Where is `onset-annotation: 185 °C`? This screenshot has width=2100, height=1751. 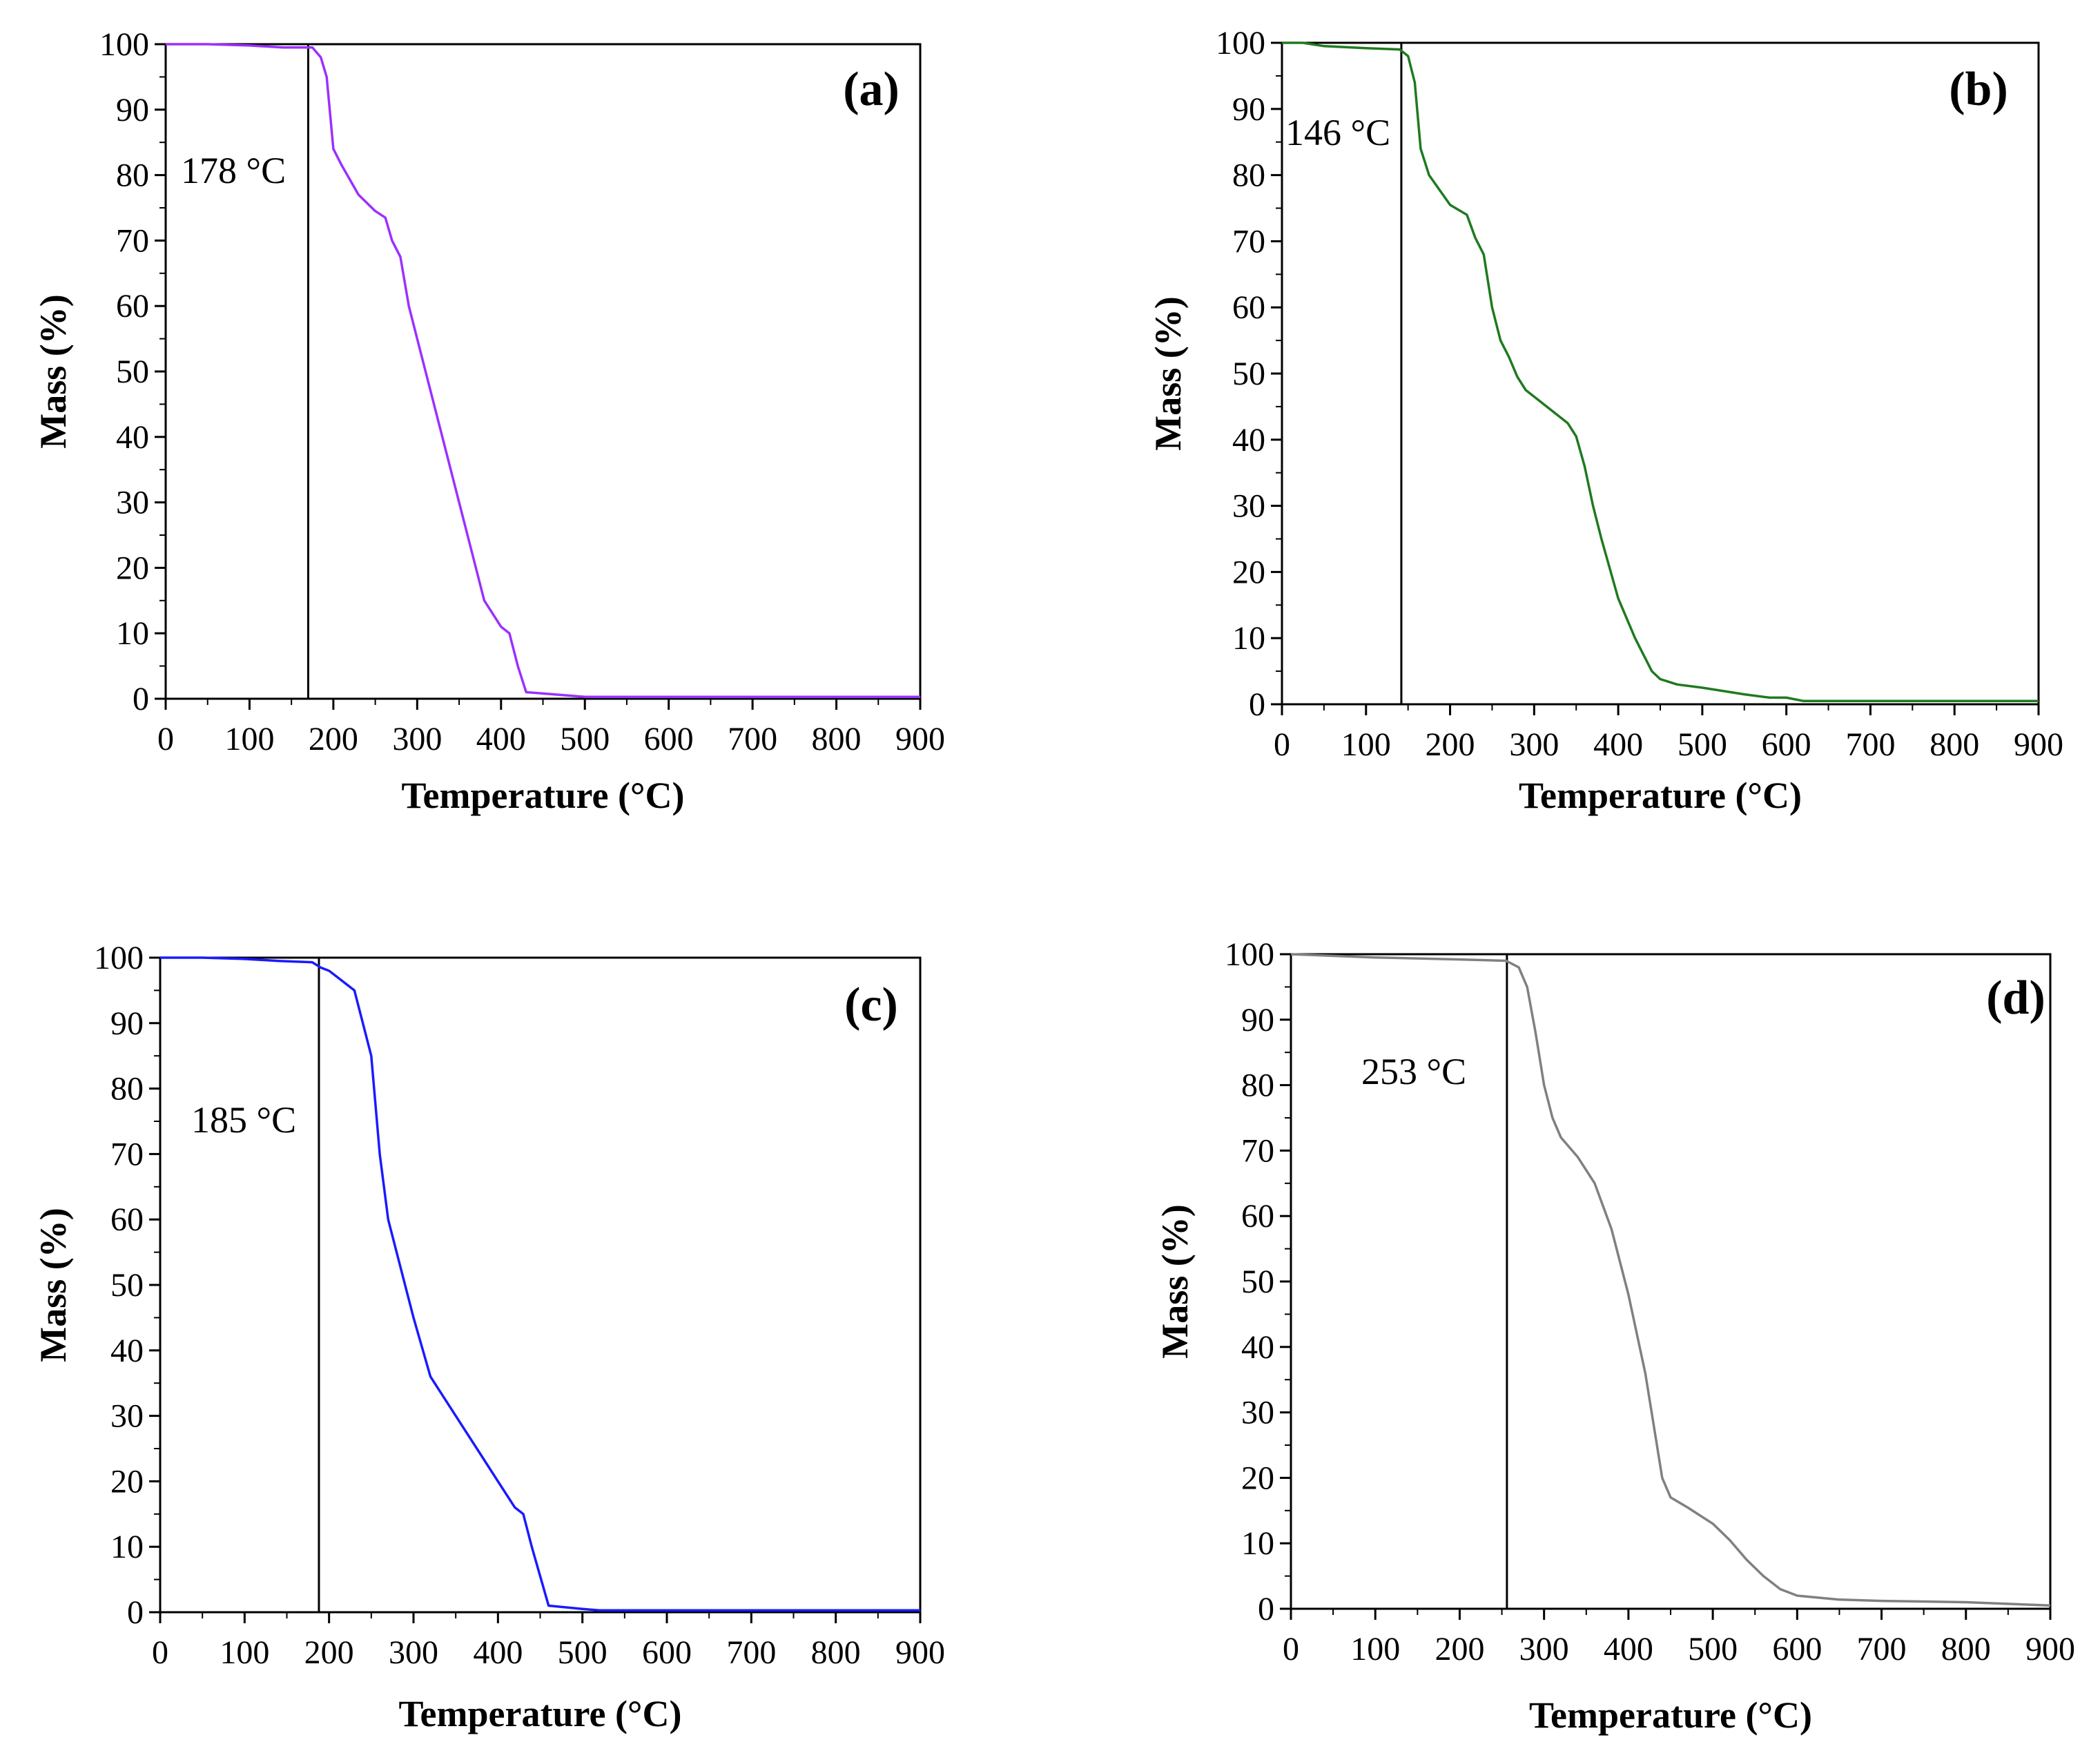
onset-annotation: 185 °C is located at coordinates (244, 1120).